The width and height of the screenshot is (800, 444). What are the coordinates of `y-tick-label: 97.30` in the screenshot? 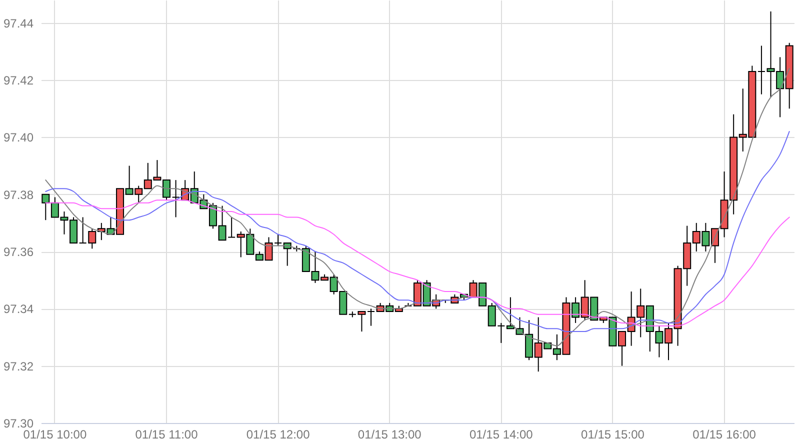 It's located at (18, 423).